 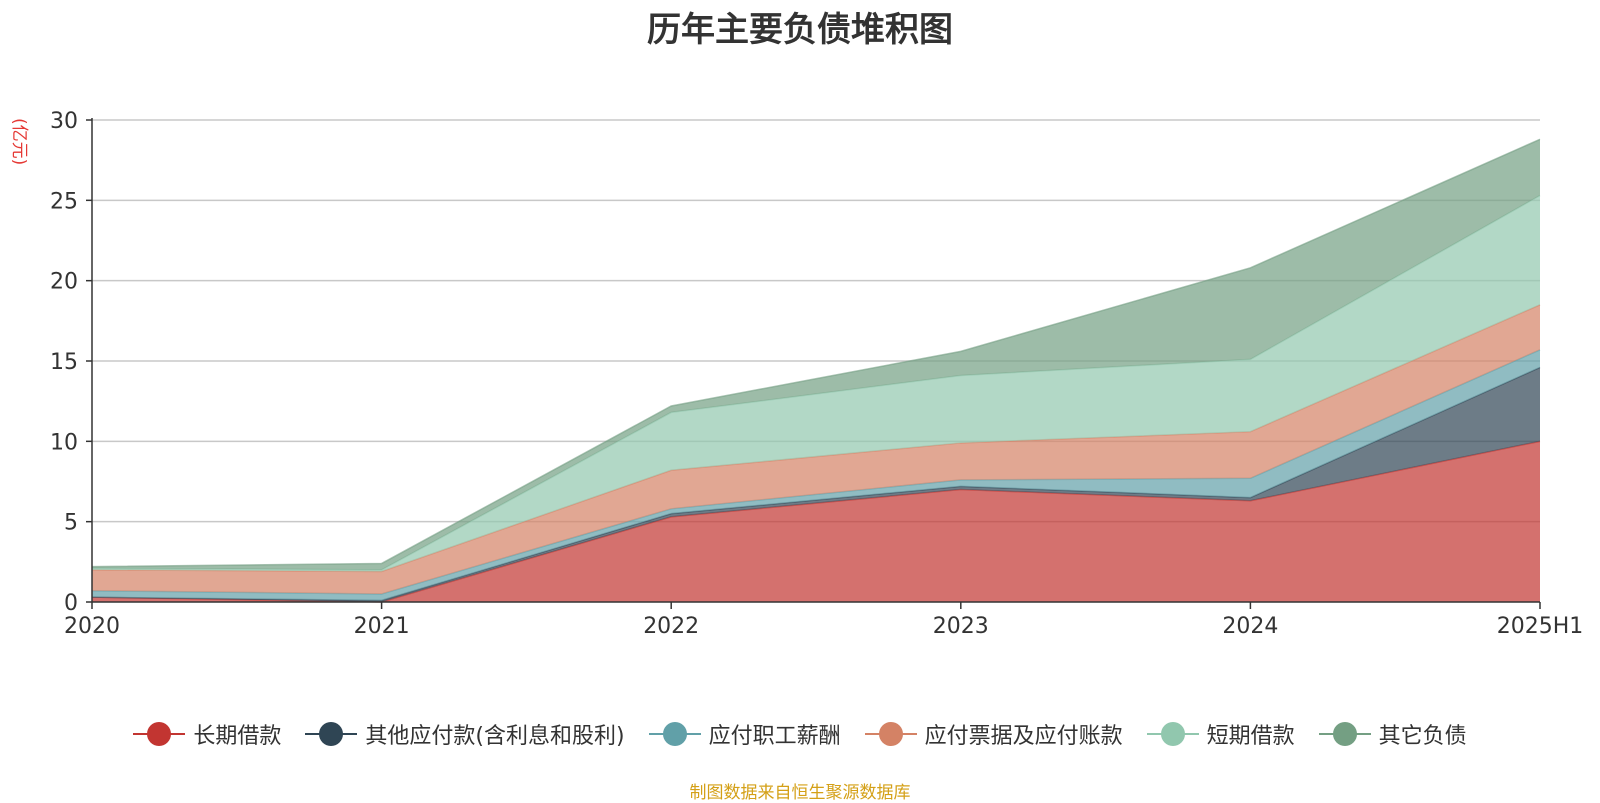 I want to click on x-tick-label: 2023, so click(x=961, y=626).